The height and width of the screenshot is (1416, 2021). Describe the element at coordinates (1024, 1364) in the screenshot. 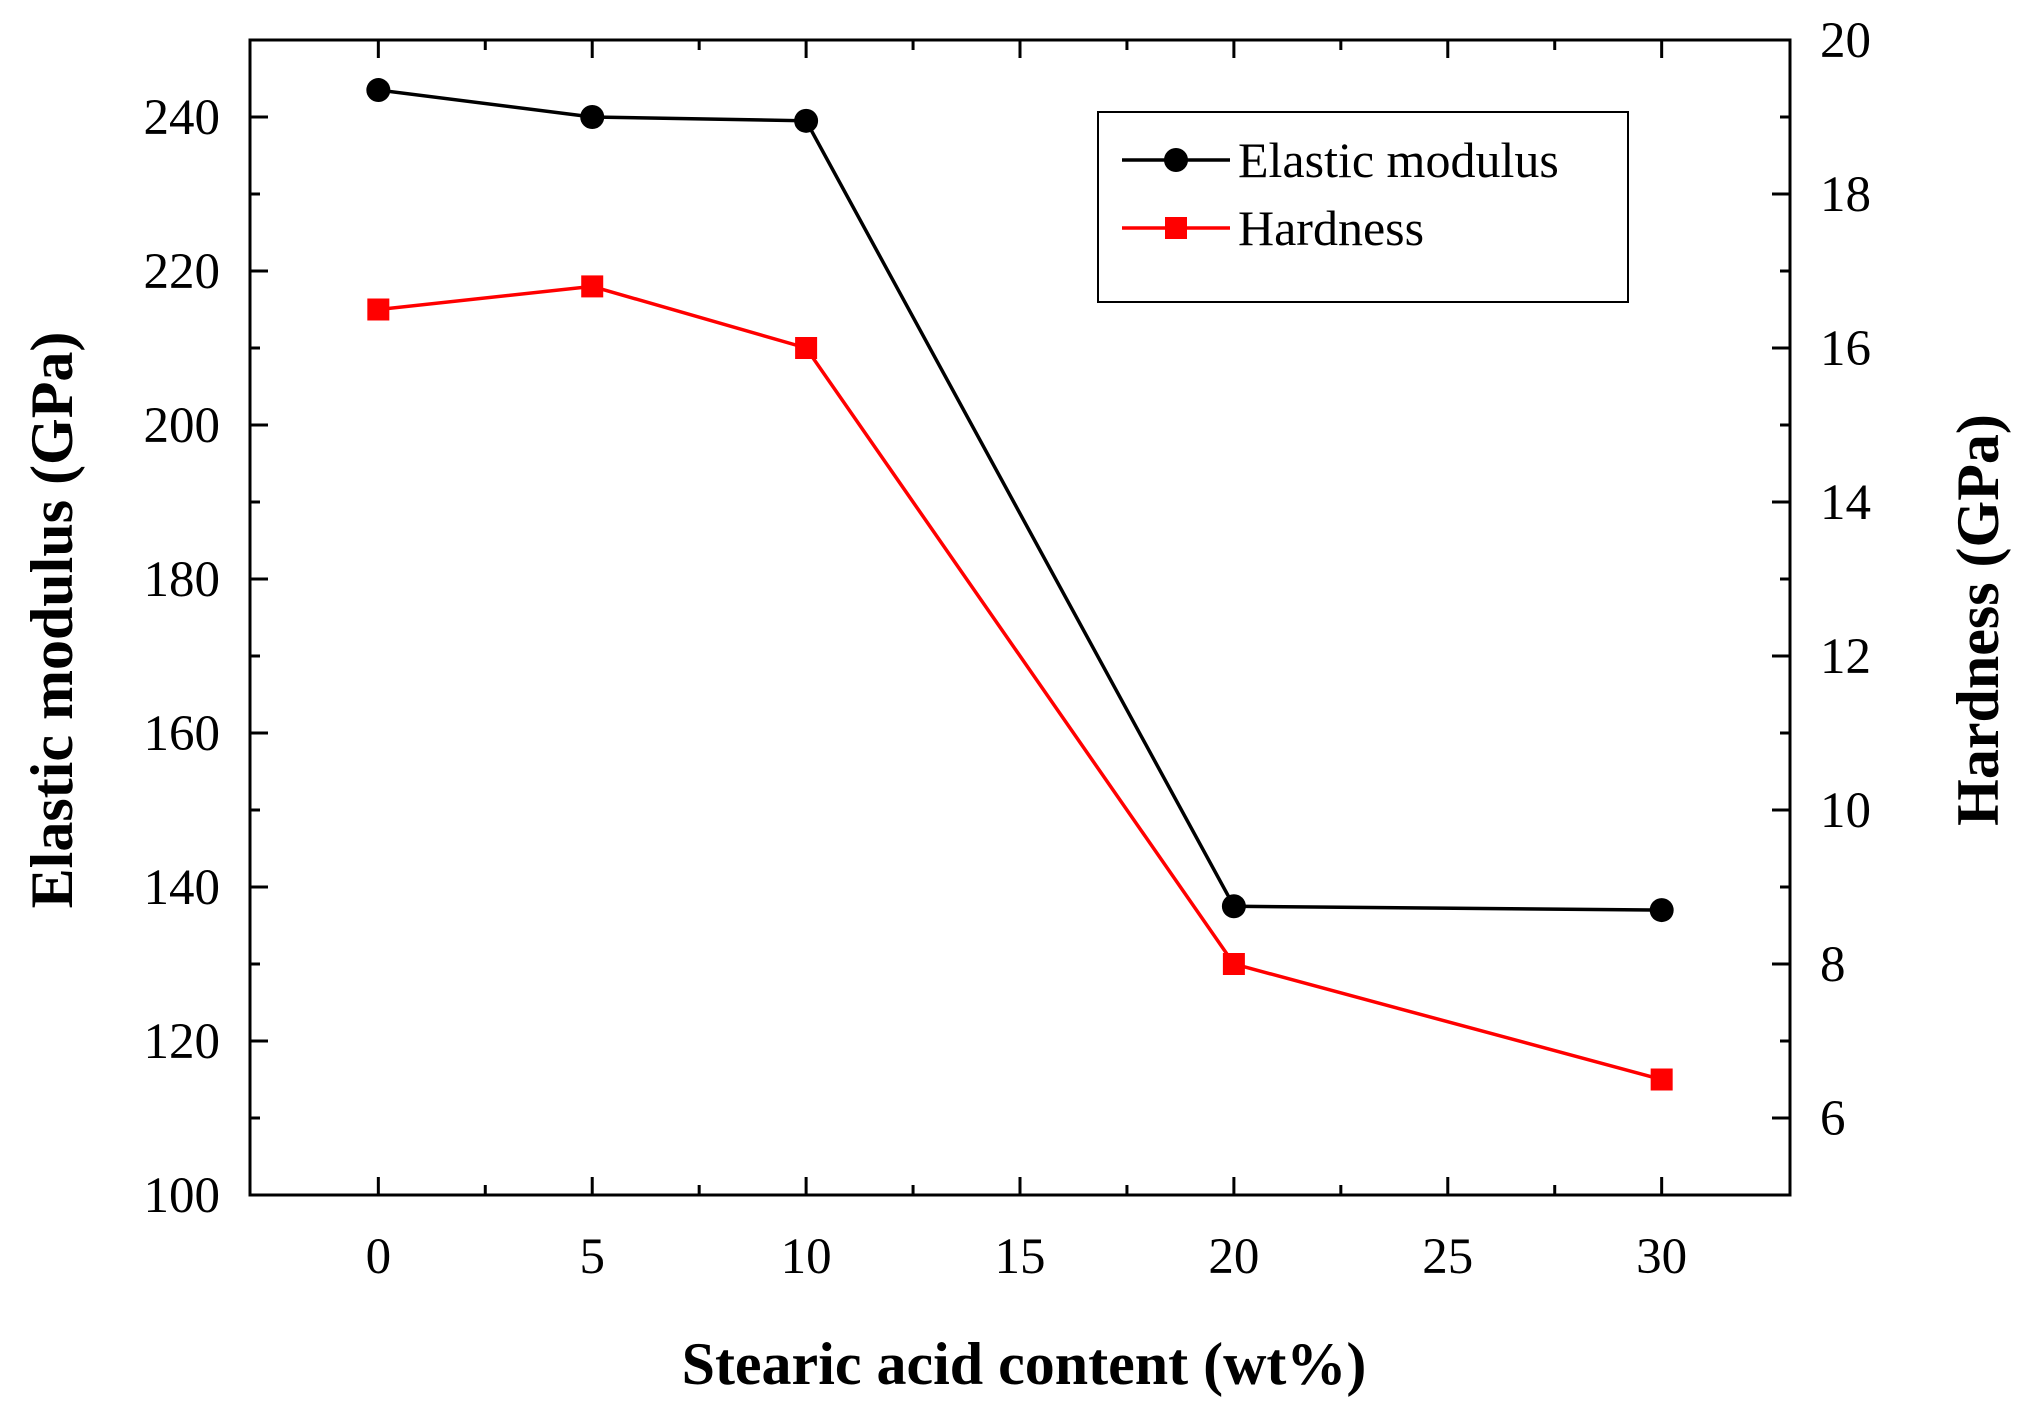

I see `x-axis-title: Stearic acid content (wt%)` at that location.